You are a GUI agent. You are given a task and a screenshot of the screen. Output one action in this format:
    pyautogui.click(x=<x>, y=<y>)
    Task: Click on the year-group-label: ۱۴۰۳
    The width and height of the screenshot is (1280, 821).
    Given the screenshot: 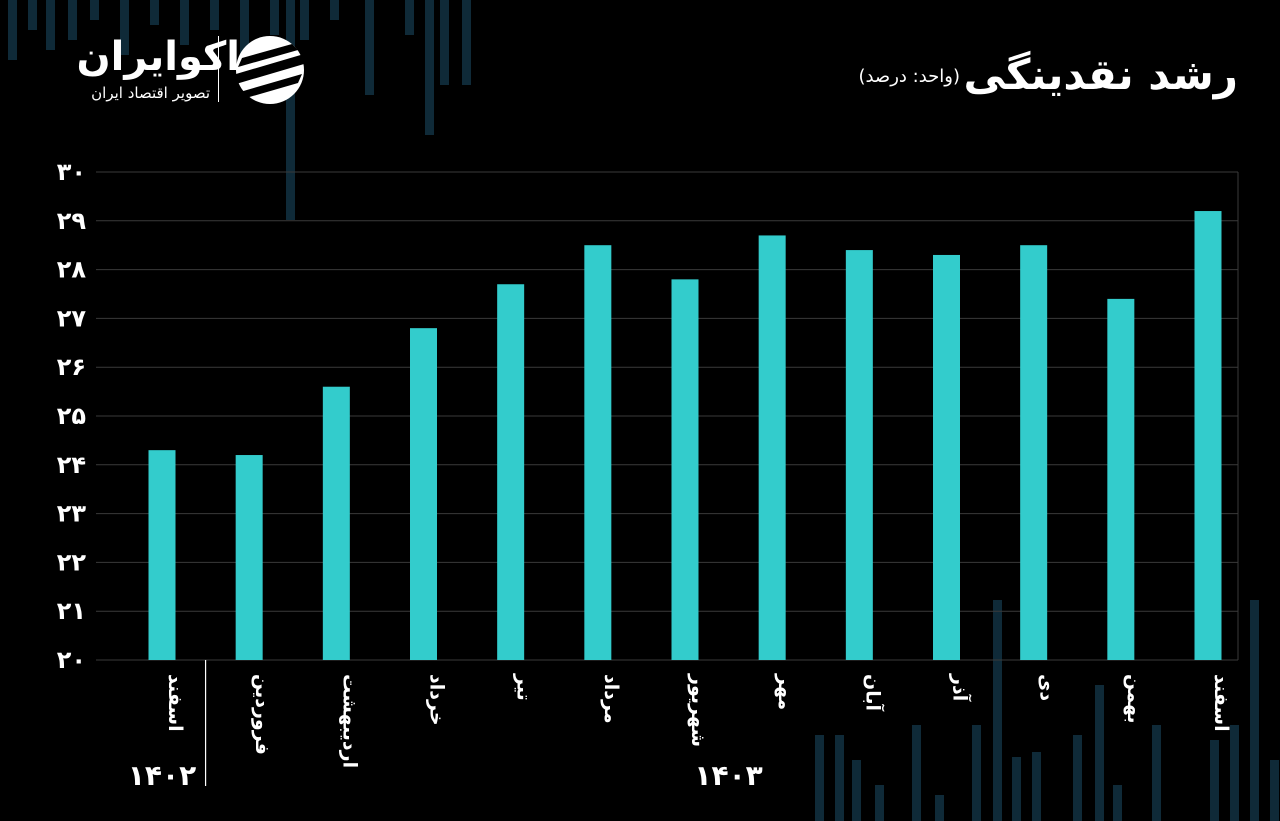 What is the action you would take?
    pyautogui.click(x=728, y=775)
    